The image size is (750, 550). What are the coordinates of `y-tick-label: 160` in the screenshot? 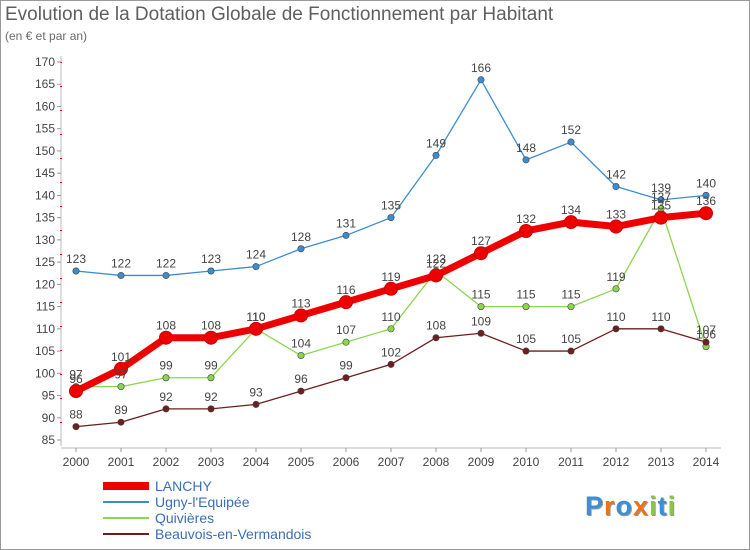 It's located at (45, 106).